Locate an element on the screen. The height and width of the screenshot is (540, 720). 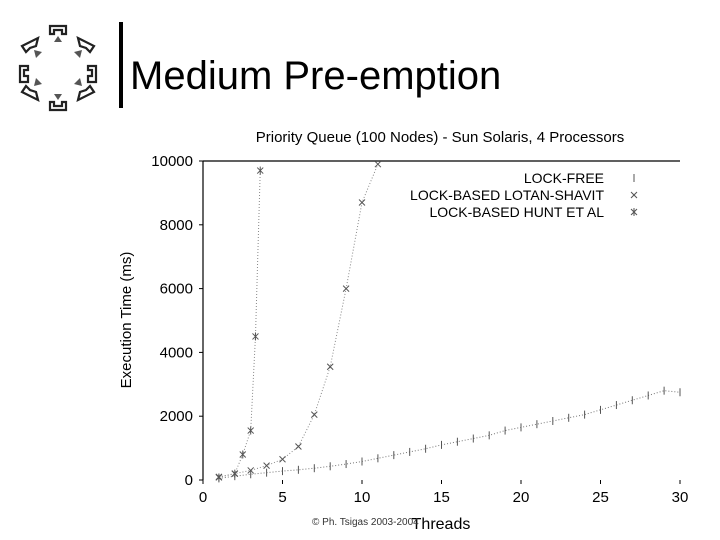
x-tick-label: 5 is located at coordinates (282, 497).